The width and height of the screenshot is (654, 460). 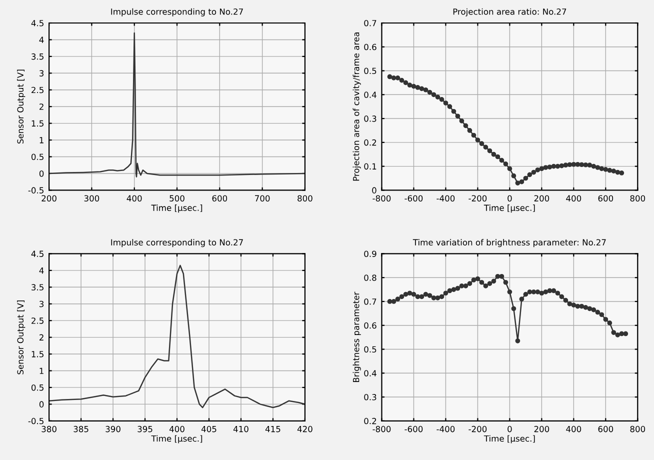 I want to click on x-tick-label: 390, so click(x=113, y=429).